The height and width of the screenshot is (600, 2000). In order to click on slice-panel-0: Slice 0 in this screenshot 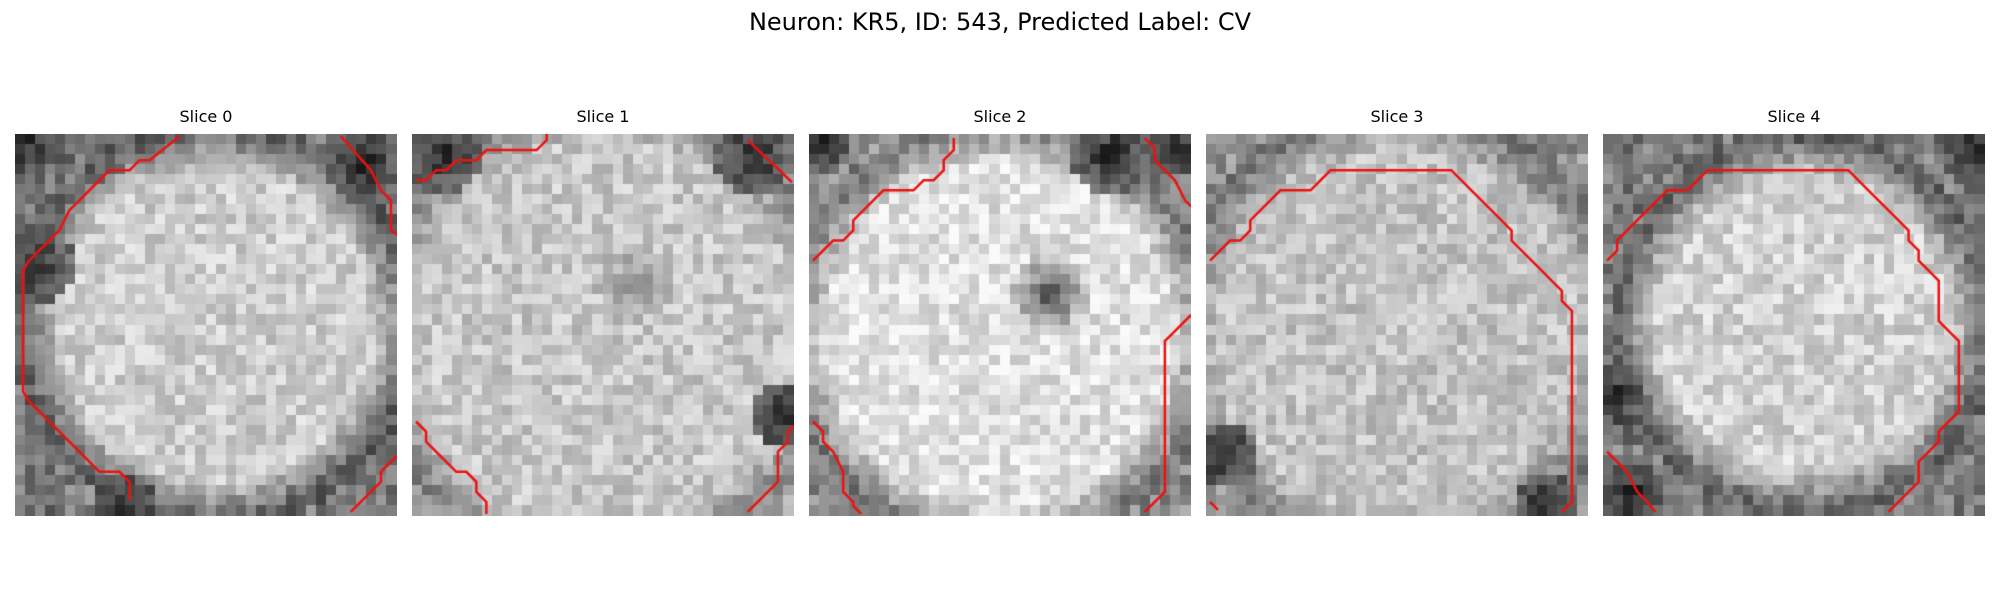, I will do `click(206, 311)`.